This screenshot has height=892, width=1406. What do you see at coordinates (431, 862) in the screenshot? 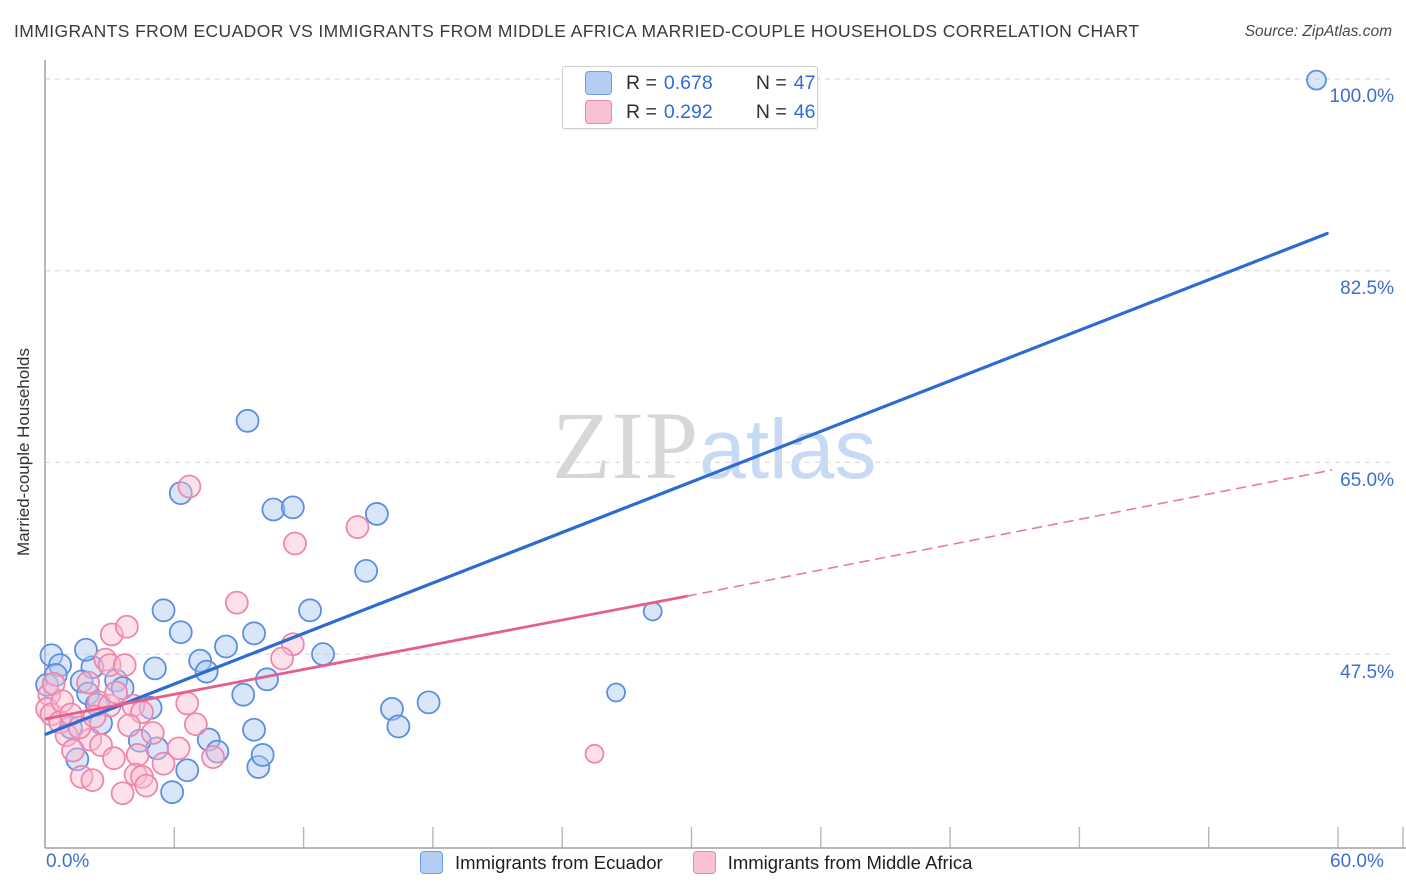
I see `legend-ecuador-swatch-icon` at bounding box center [431, 862].